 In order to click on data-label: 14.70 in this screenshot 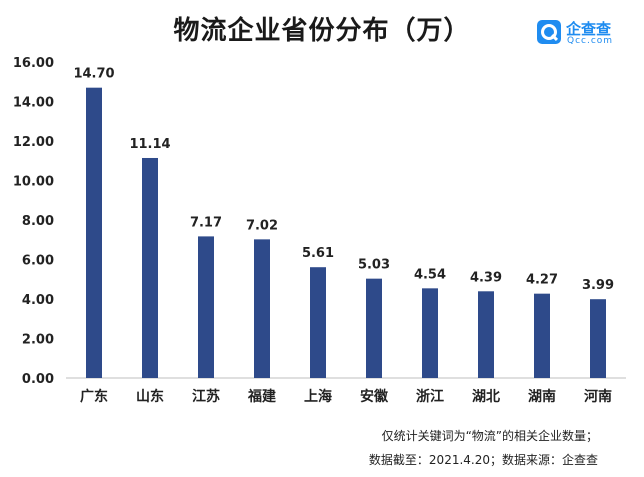, I will do `click(93, 74)`.